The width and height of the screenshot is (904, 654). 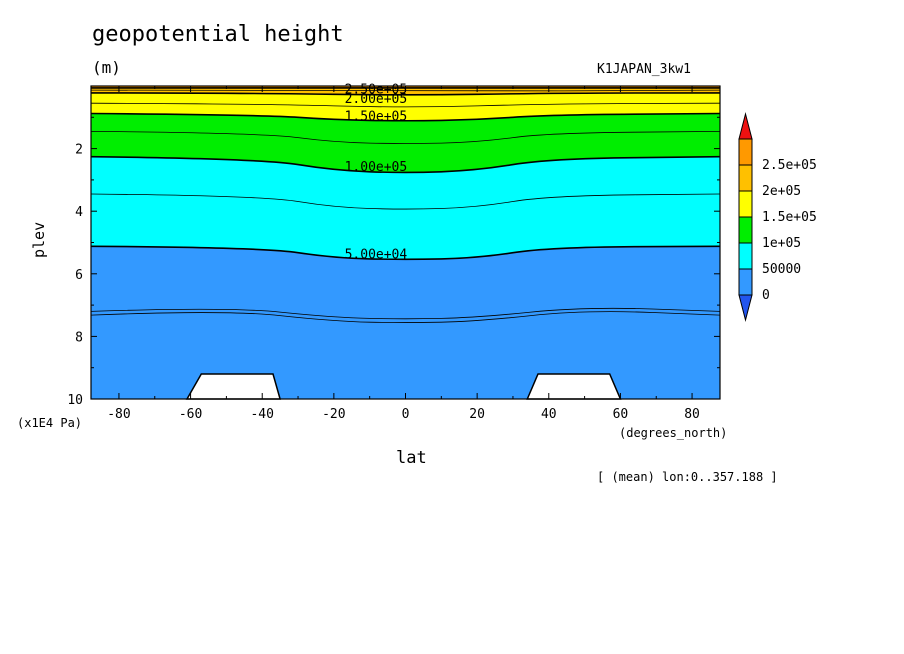 I want to click on x-tick-label: 80, so click(x=692, y=414).